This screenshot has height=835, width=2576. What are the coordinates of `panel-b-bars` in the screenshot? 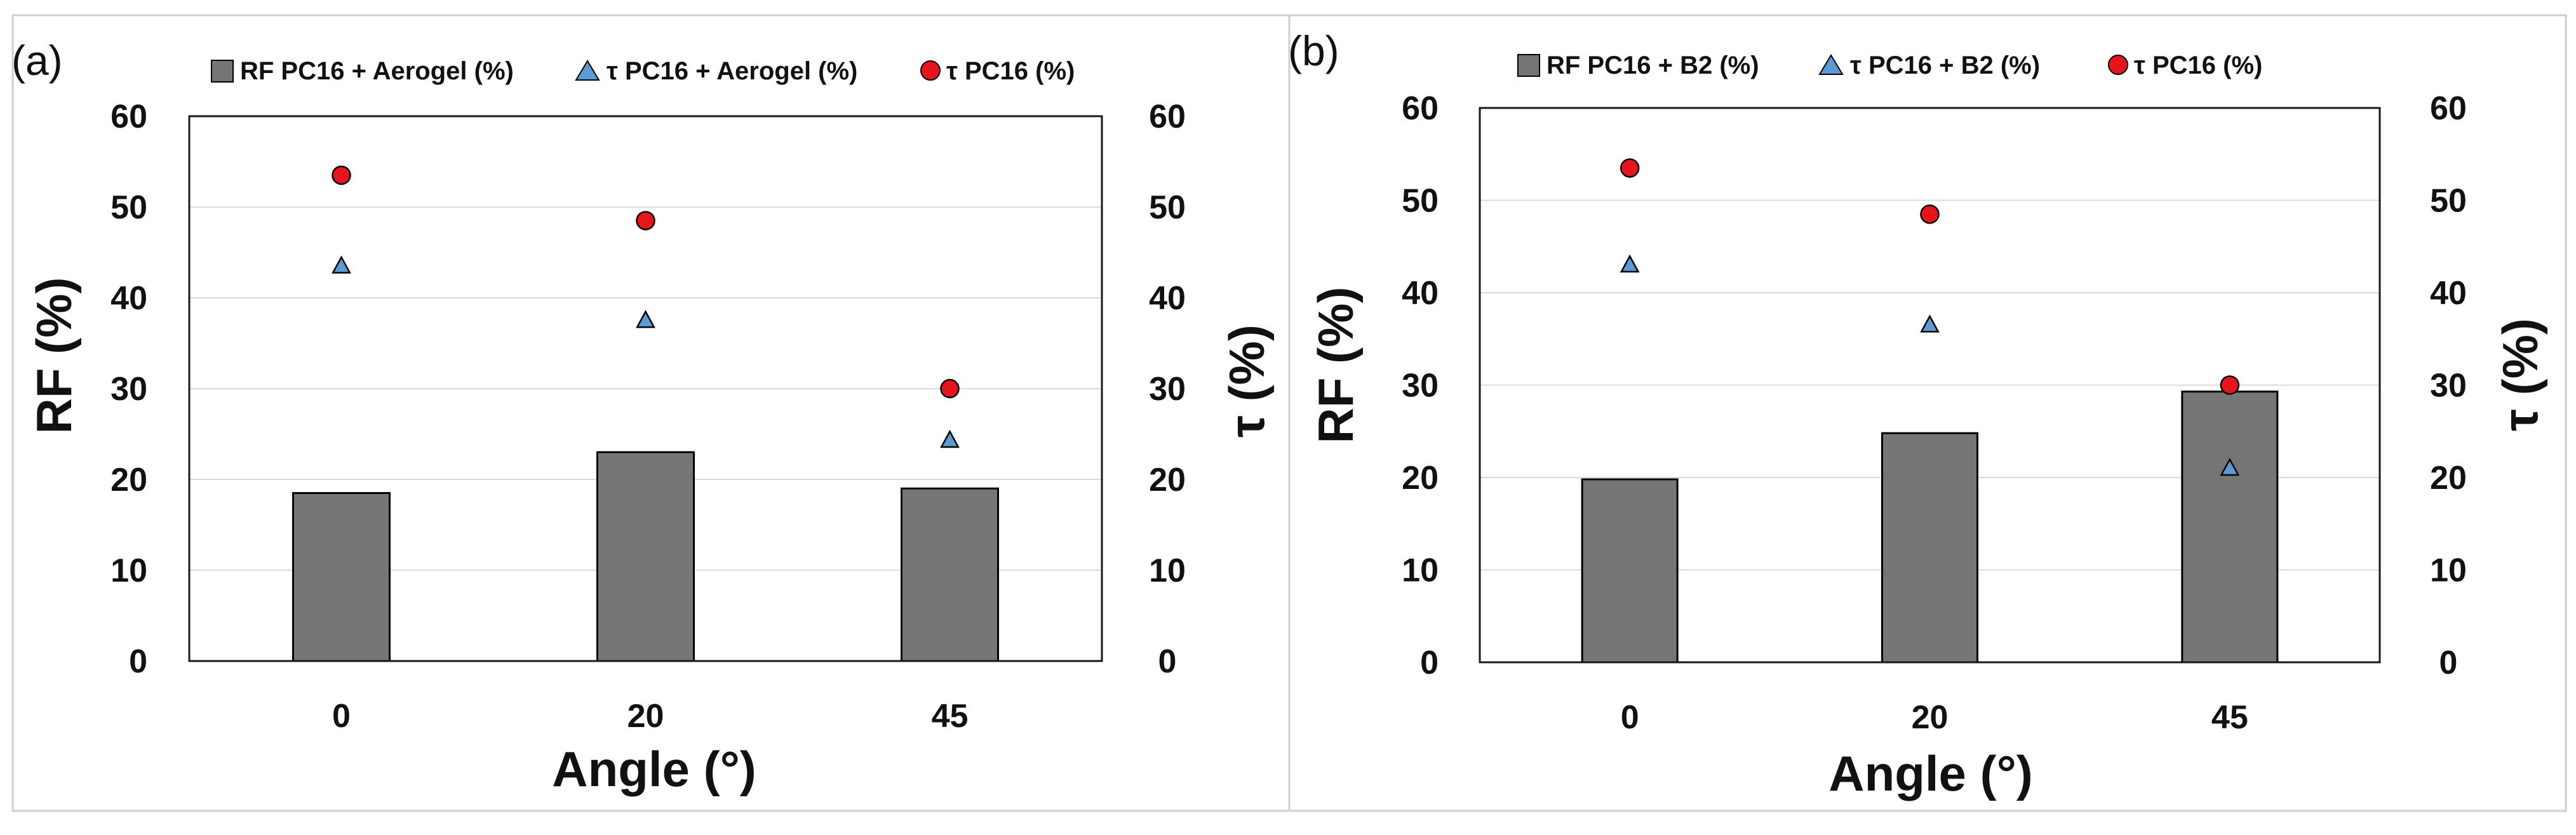 It's located at (1930, 527).